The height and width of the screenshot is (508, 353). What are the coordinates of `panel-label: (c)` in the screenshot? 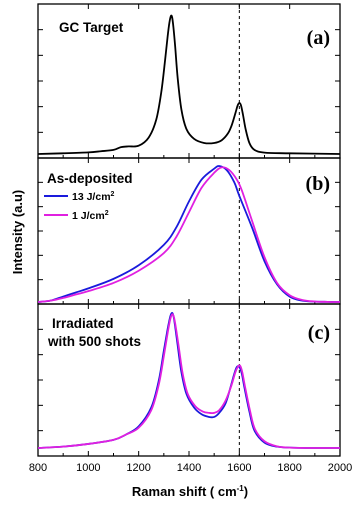 It's located at (319, 333).